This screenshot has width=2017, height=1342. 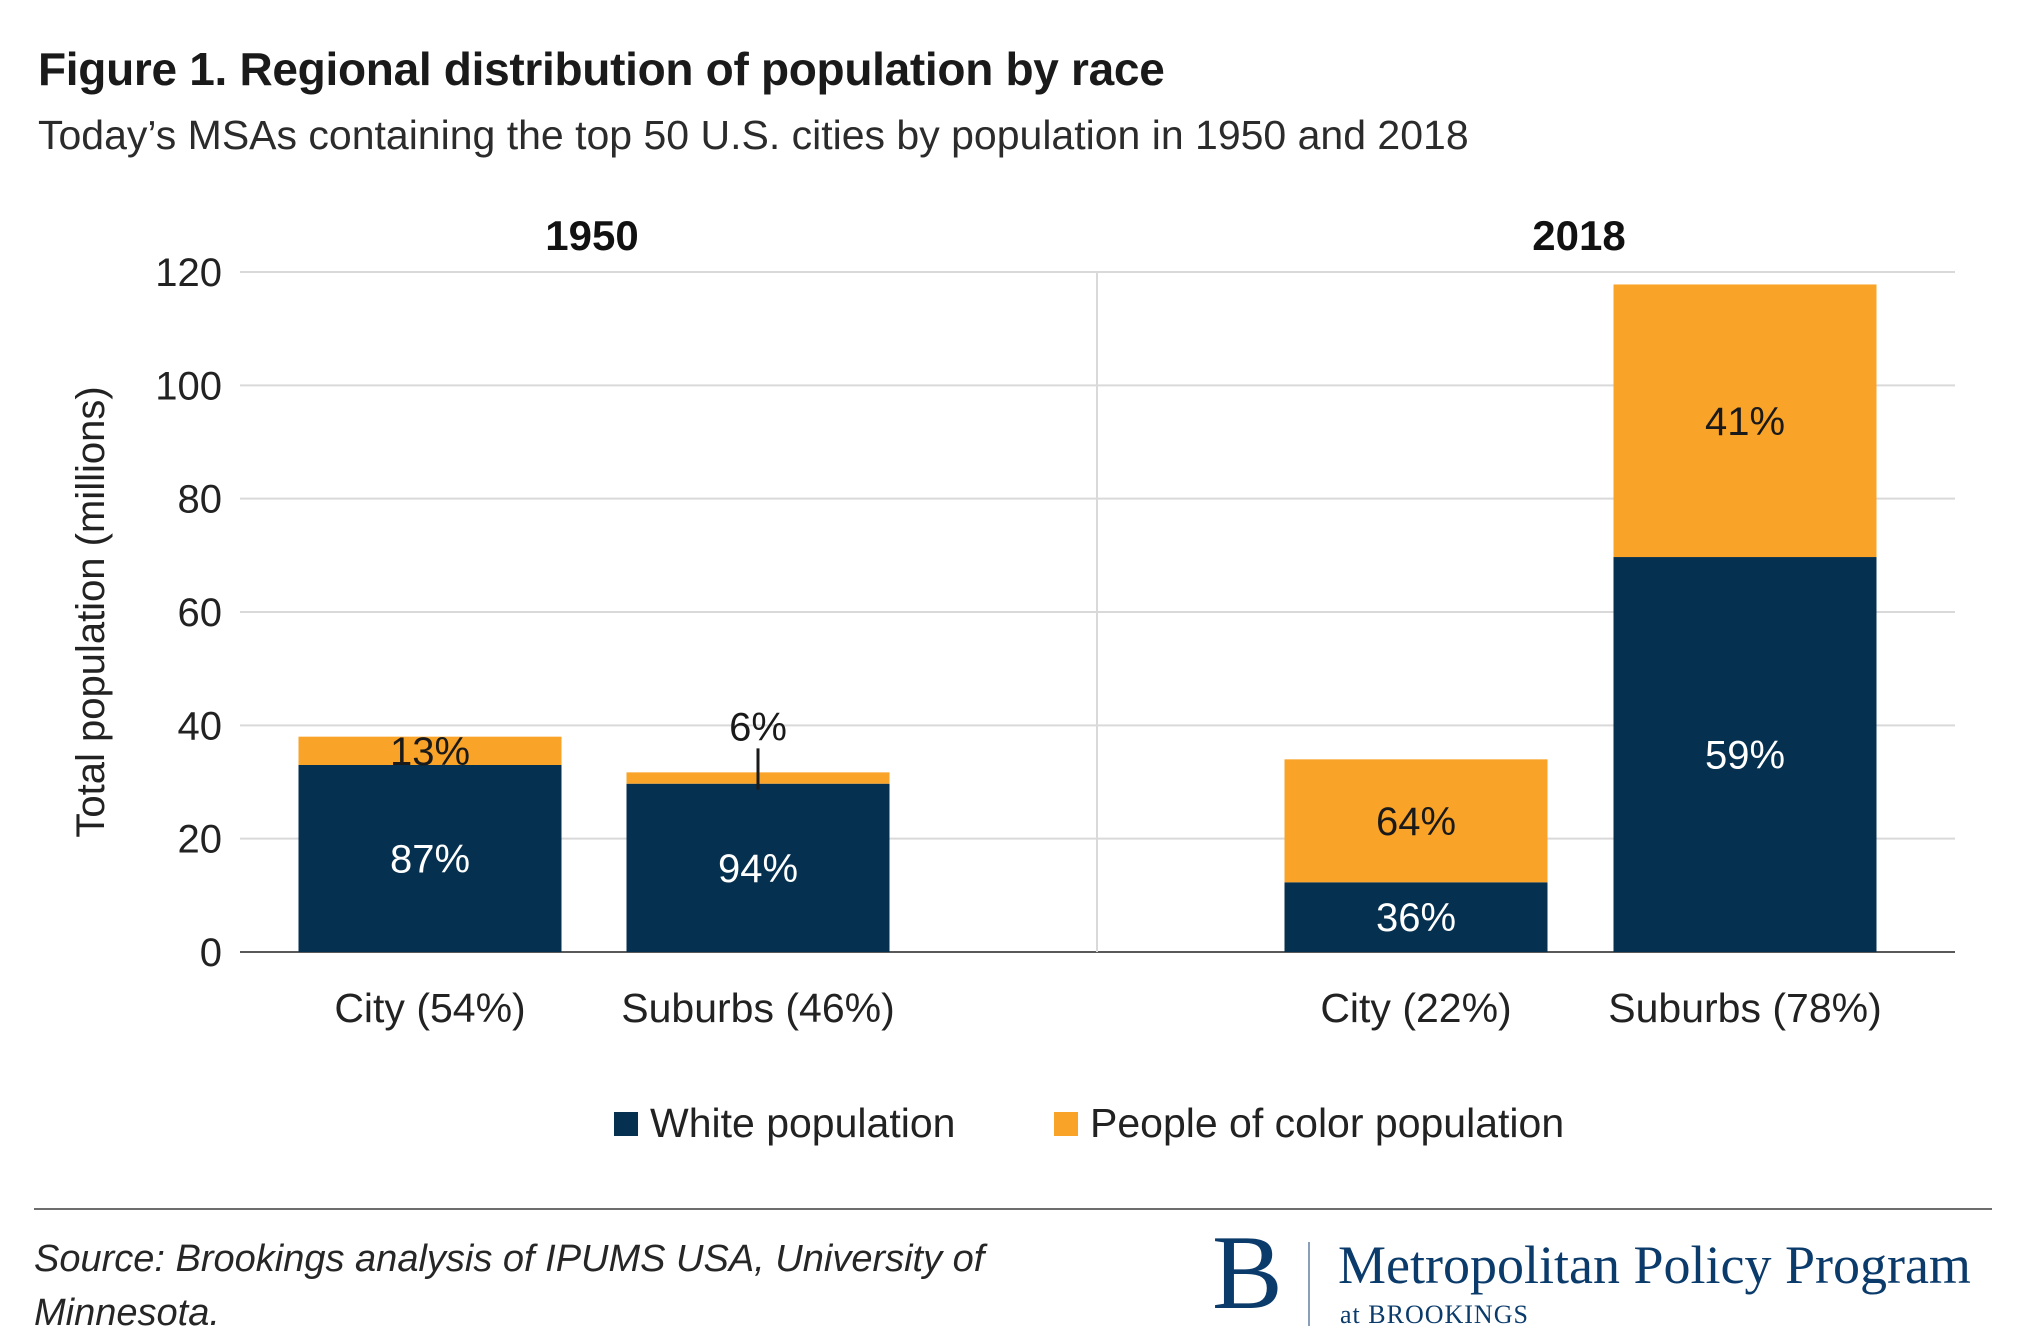 What do you see at coordinates (200, 840) in the screenshot?
I see `y-tick-label: 20` at bounding box center [200, 840].